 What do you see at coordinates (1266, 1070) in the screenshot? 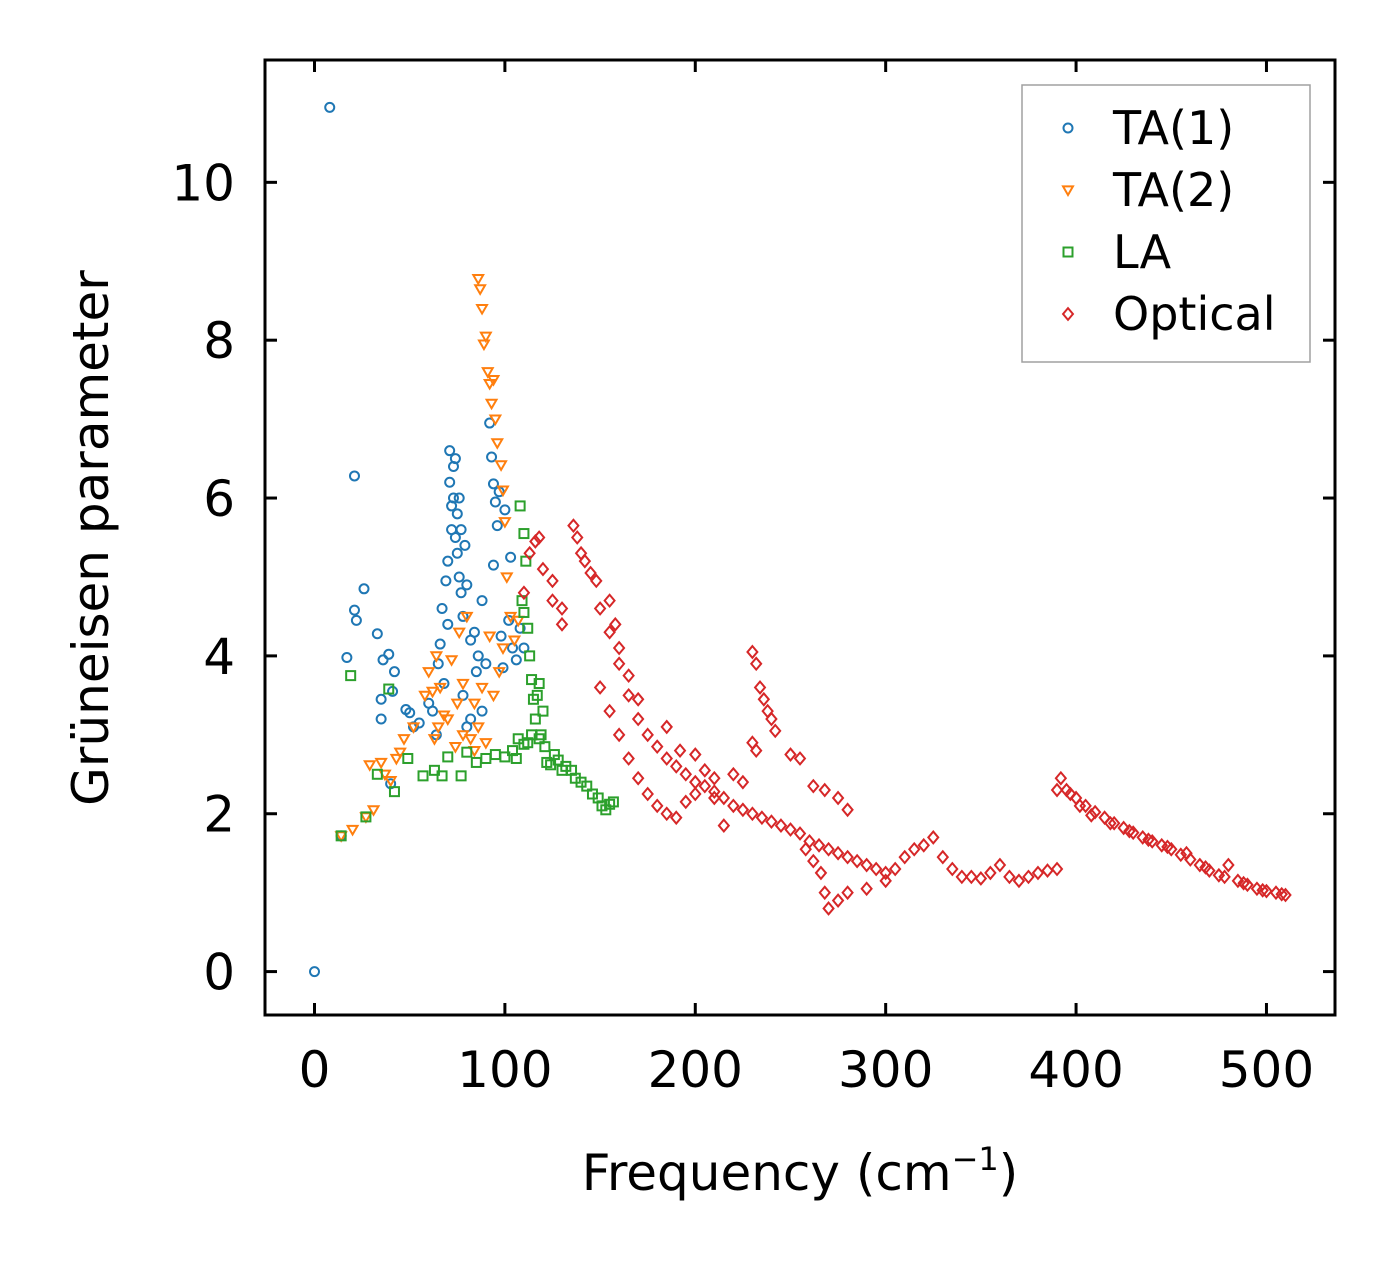
I see `x-tick-label: 500` at bounding box center [1266, 1070].